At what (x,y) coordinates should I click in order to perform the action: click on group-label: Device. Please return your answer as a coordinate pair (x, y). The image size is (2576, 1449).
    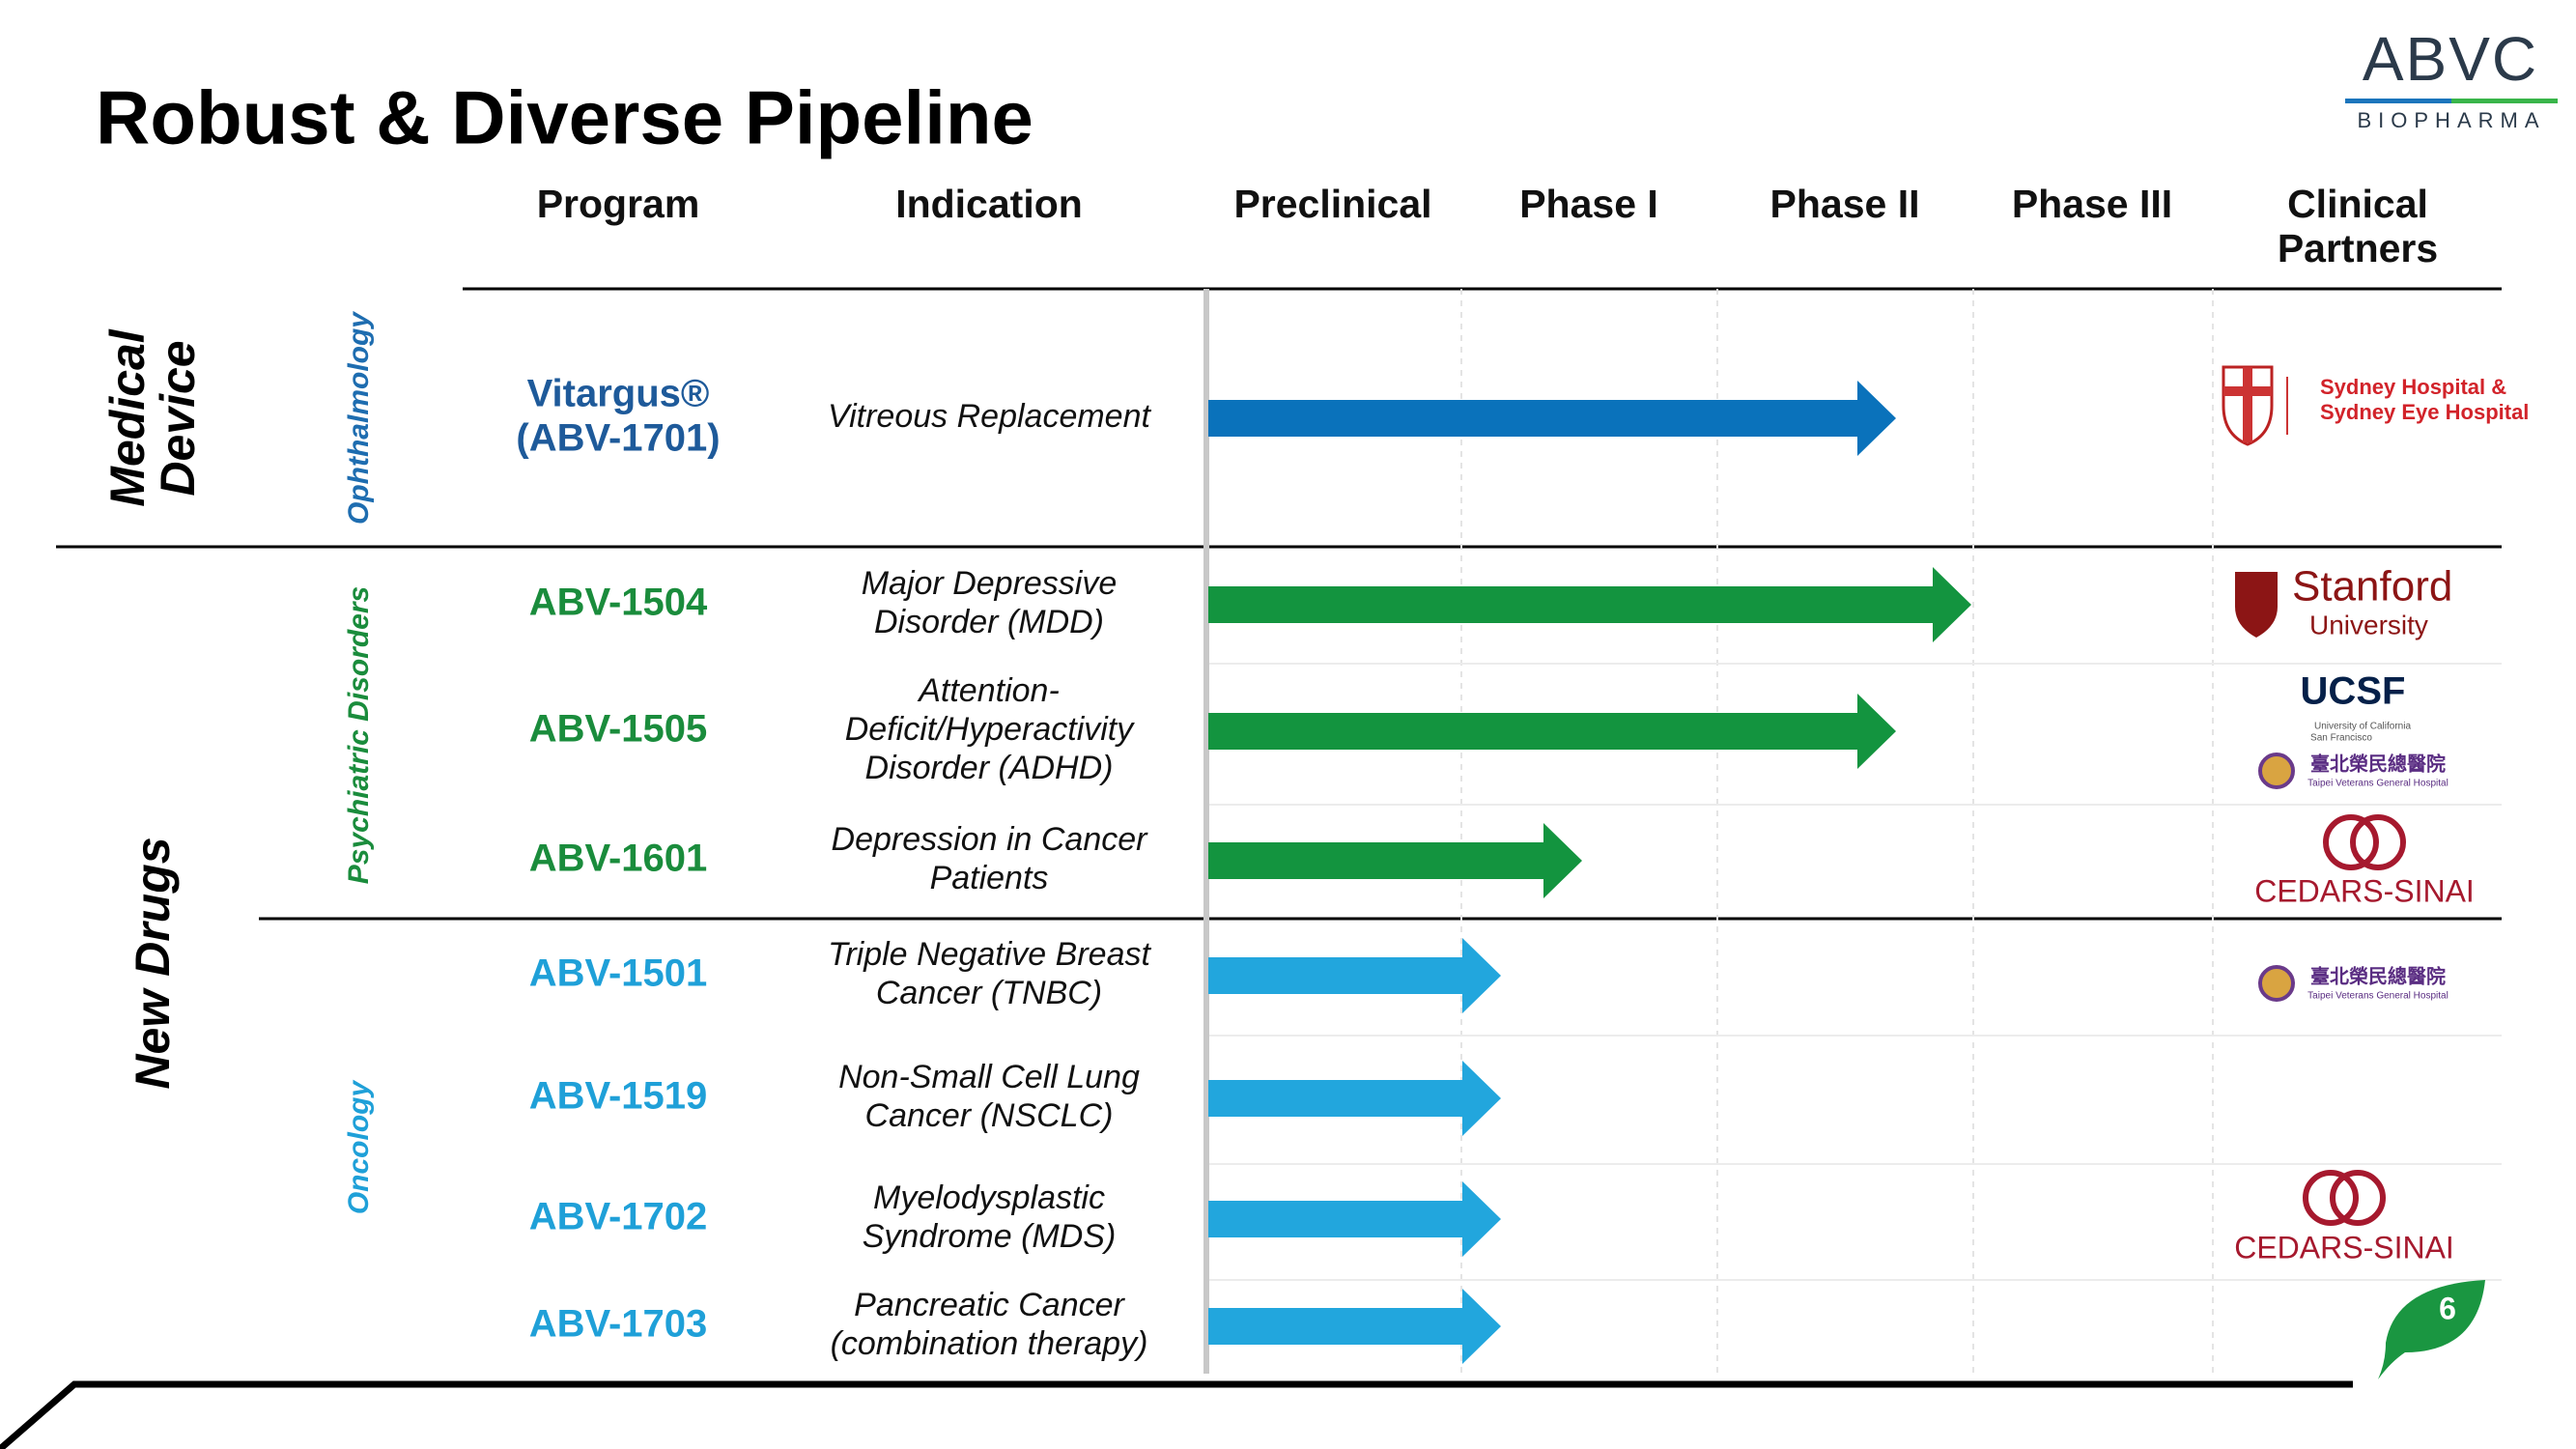
    Looking at the image, I should click on (178, 418).